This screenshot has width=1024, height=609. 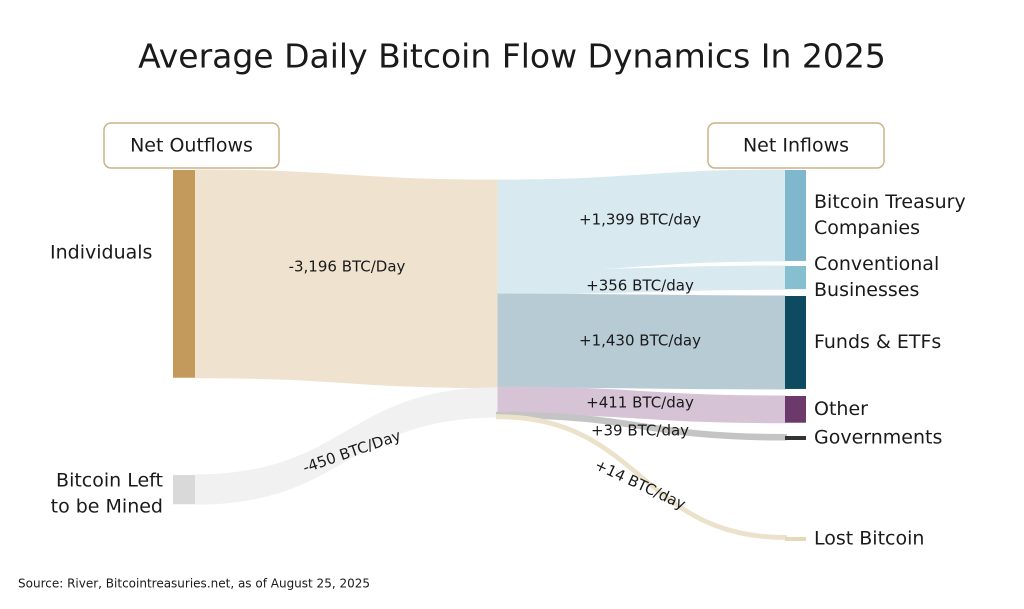 I want to click on source-label: to be Mined, so click(x=107, y=507).